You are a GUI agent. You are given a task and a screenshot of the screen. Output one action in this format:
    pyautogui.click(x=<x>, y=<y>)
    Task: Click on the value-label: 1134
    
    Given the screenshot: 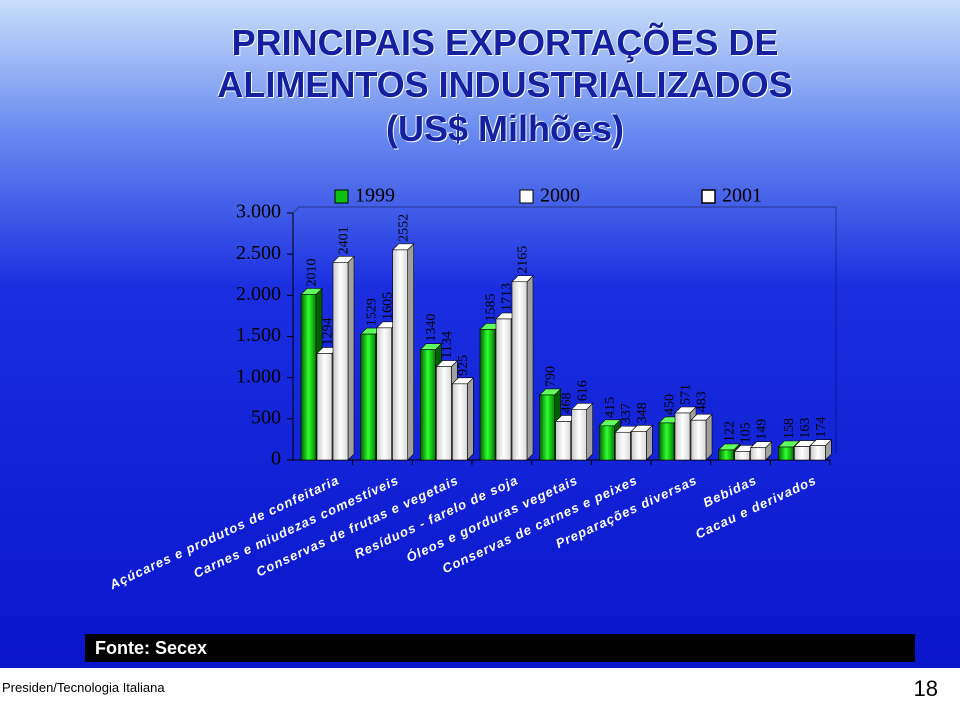 What is the action you would take?
    pyautogui.click(x=447, y=344)
    